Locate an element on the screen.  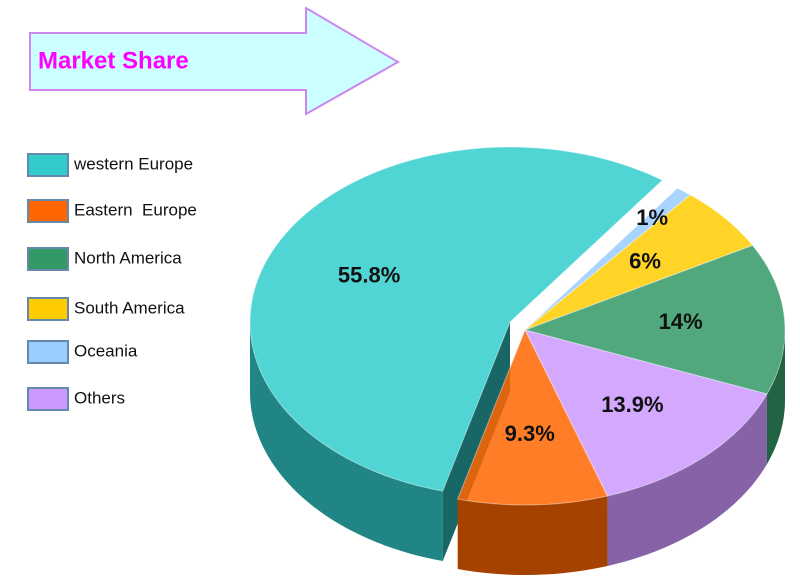
data-label: 6% is located at coordinates (645, 261).